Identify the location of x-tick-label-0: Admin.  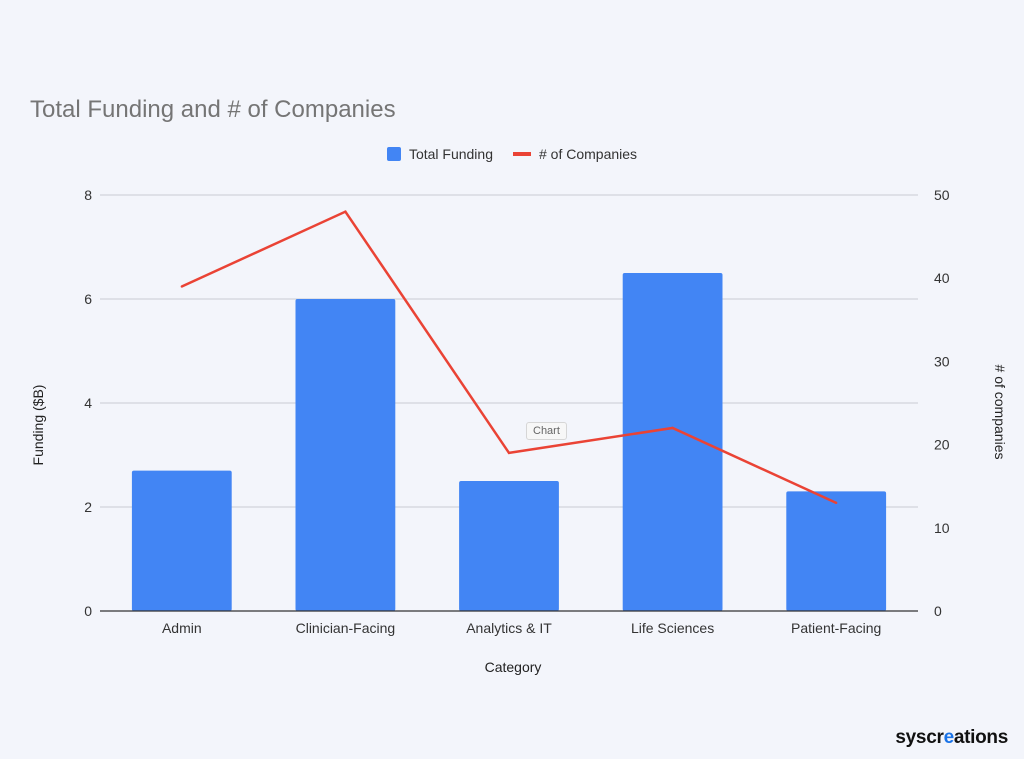
(182, 628).